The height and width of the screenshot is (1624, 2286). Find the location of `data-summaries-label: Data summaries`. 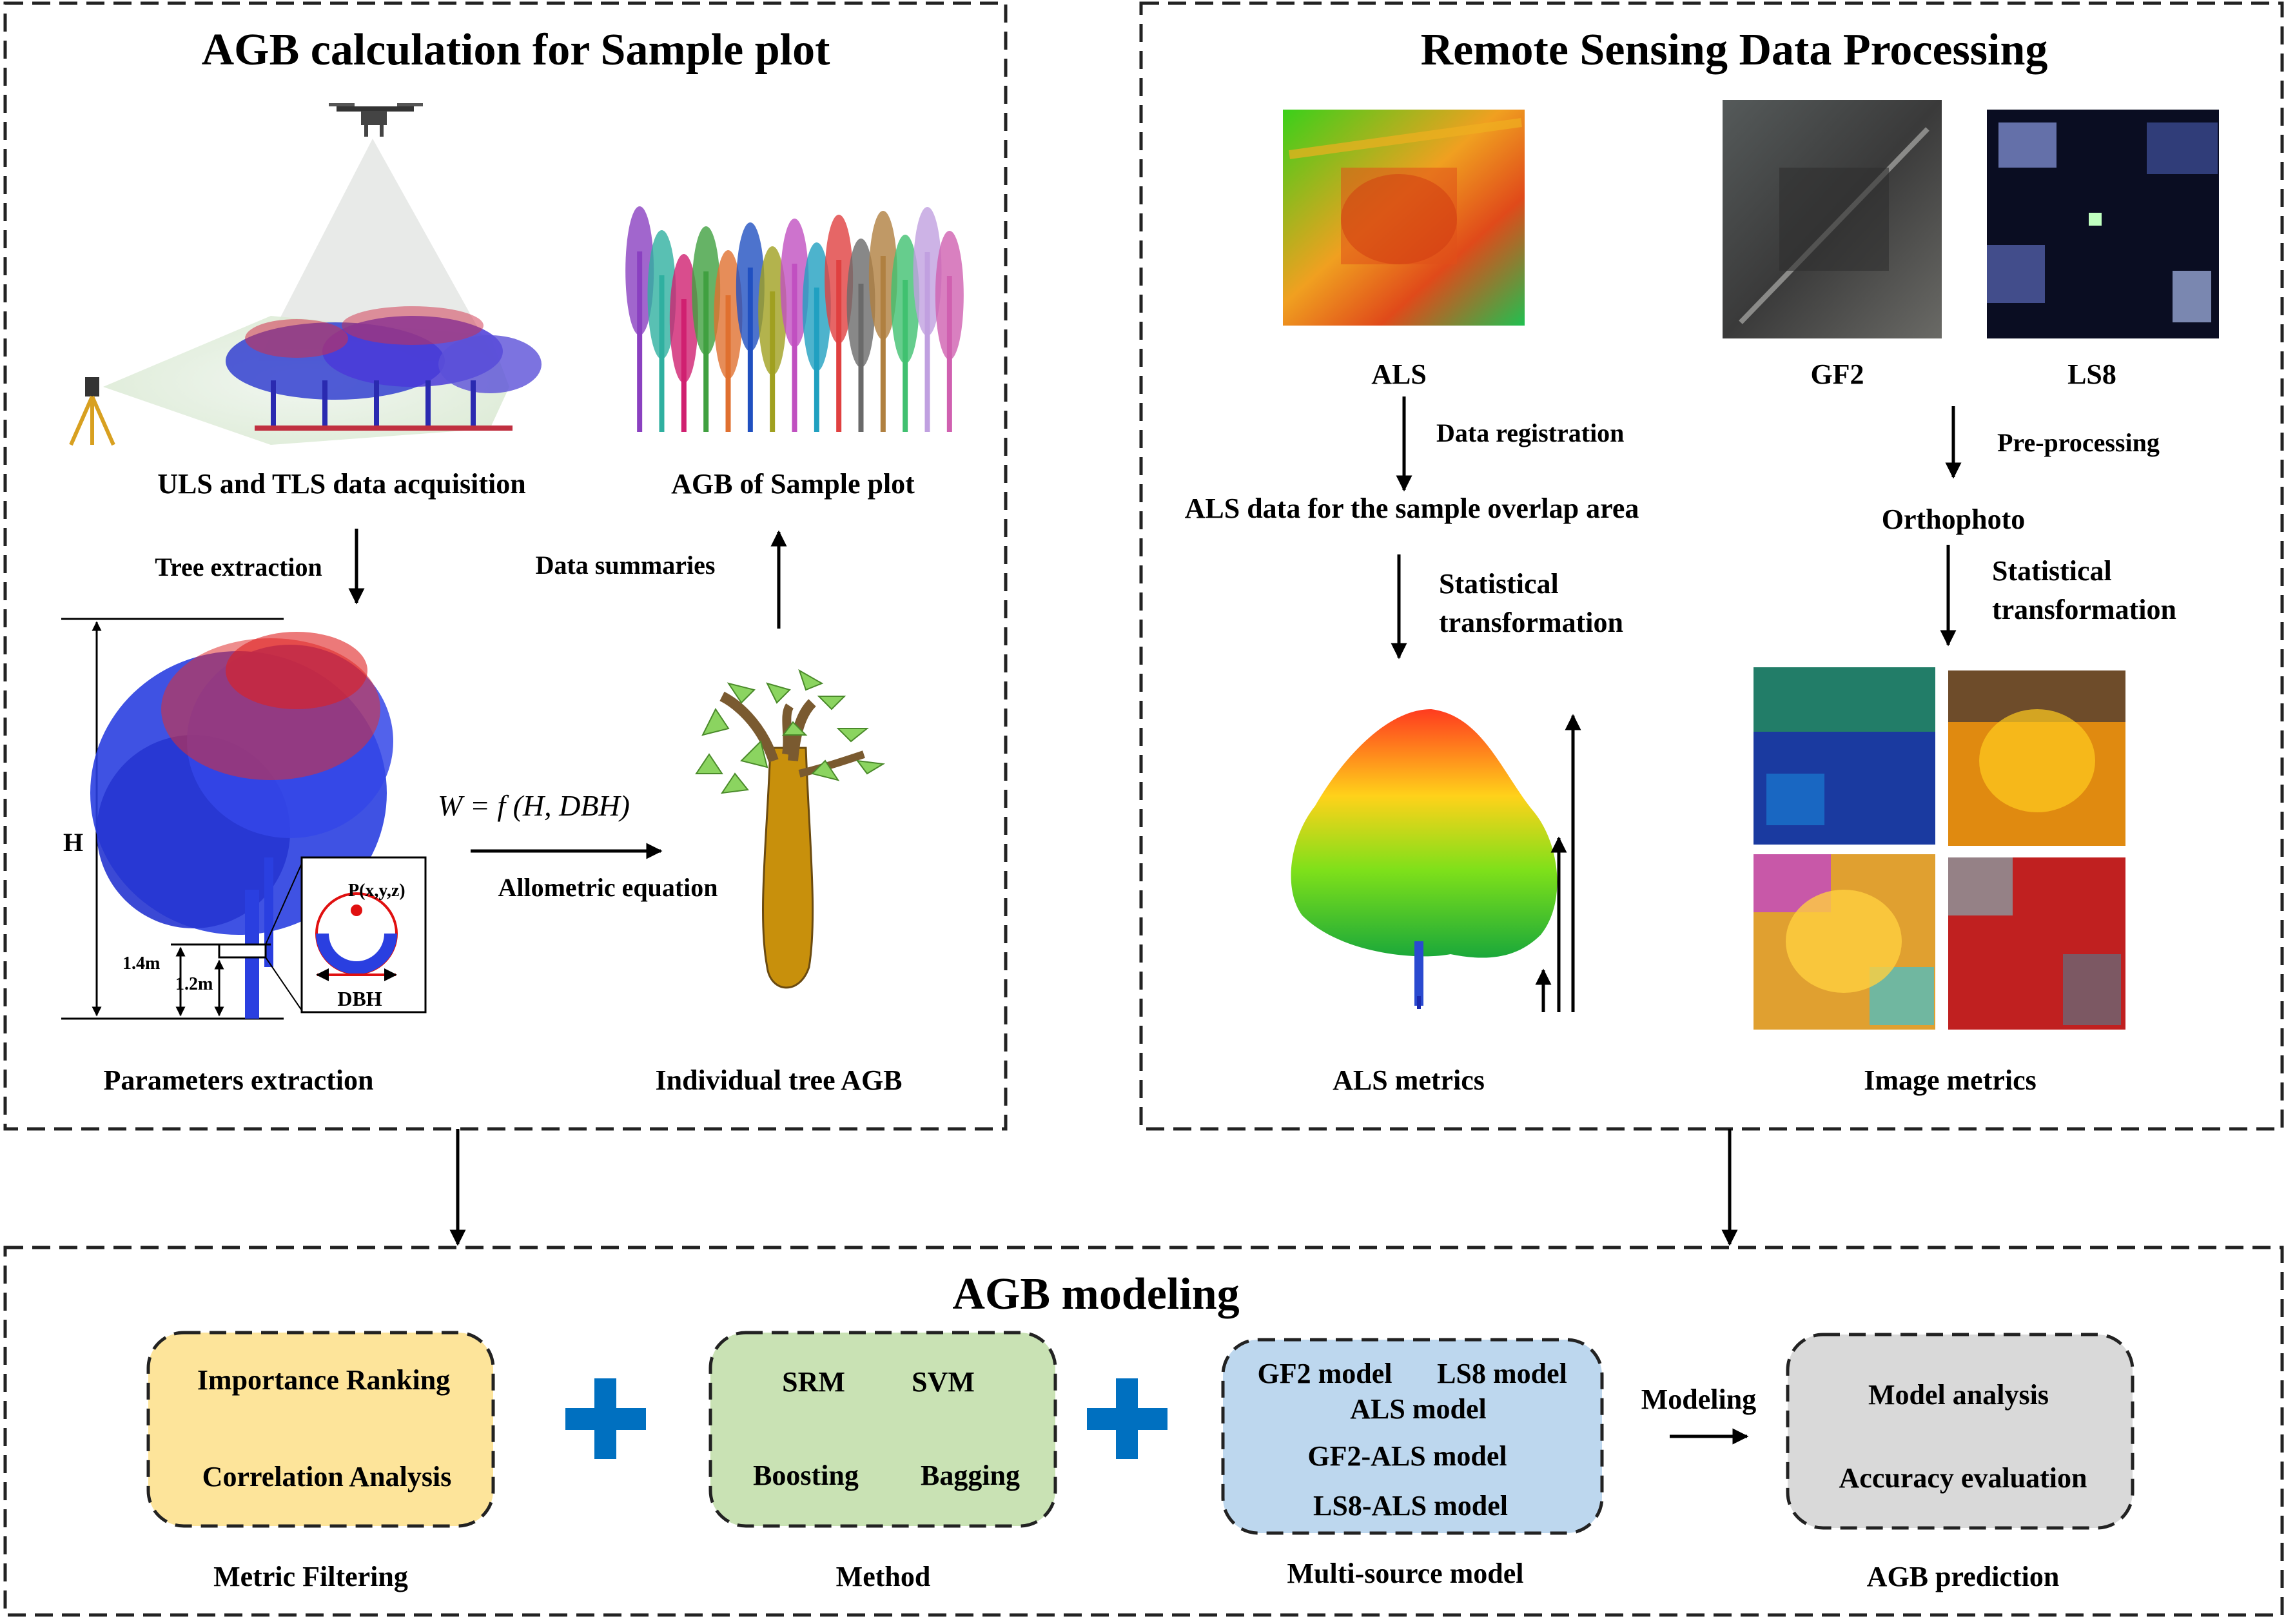

data-summaries-label: Data summaries is located at coordinates (626, 565).